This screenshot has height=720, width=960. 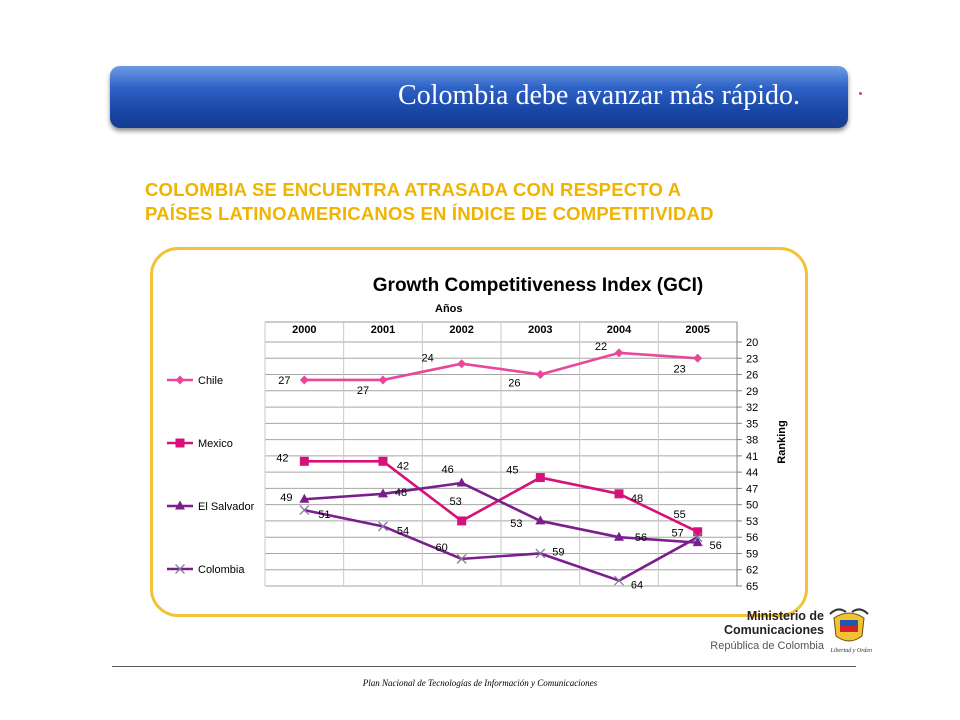 What do you see at coordinates (752, 522) in the screenshot?
I see `y-tick-label: 53` at bounding box center [752, 522].